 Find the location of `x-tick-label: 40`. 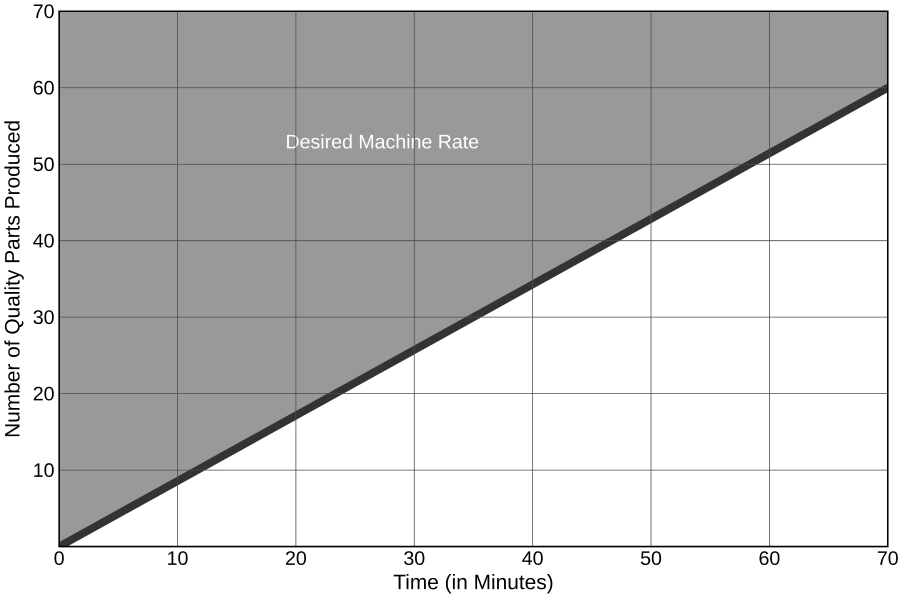

x-tick-label: 40 is located at coordinates (532, 558).